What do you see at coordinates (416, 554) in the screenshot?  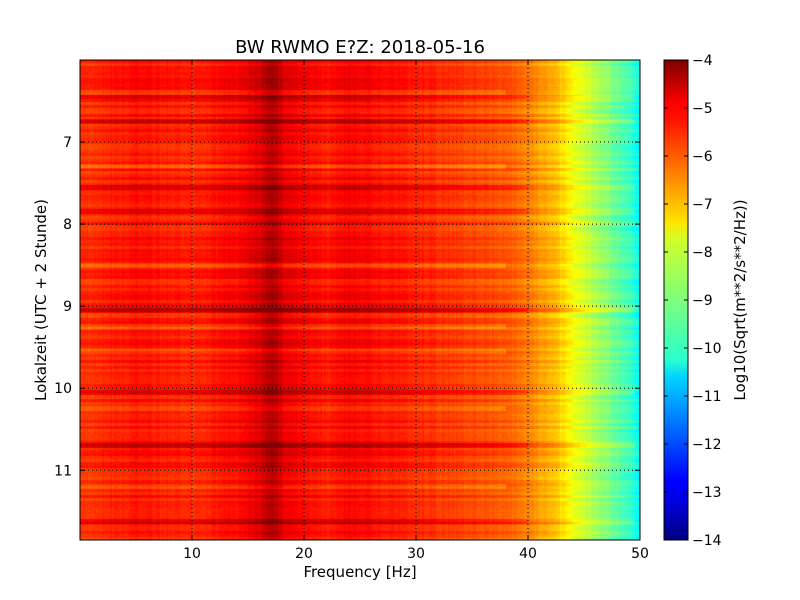 I see `x-tick-label: 30` at bounding box center [416, 554].